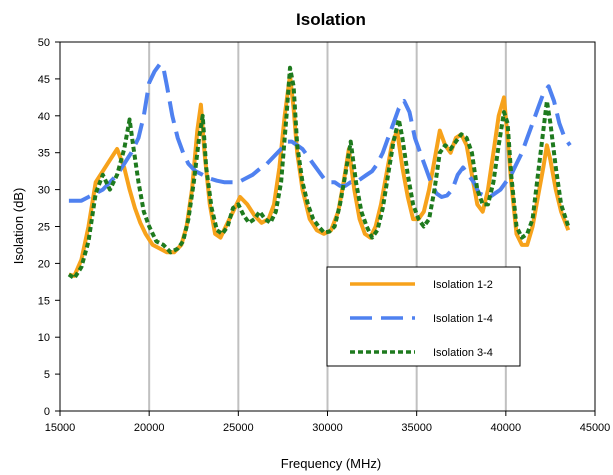  What do you see at coordinates (238, 428) in the screenshot?
I see `x-tick-label: 25000` at bounding box center [238, 428].